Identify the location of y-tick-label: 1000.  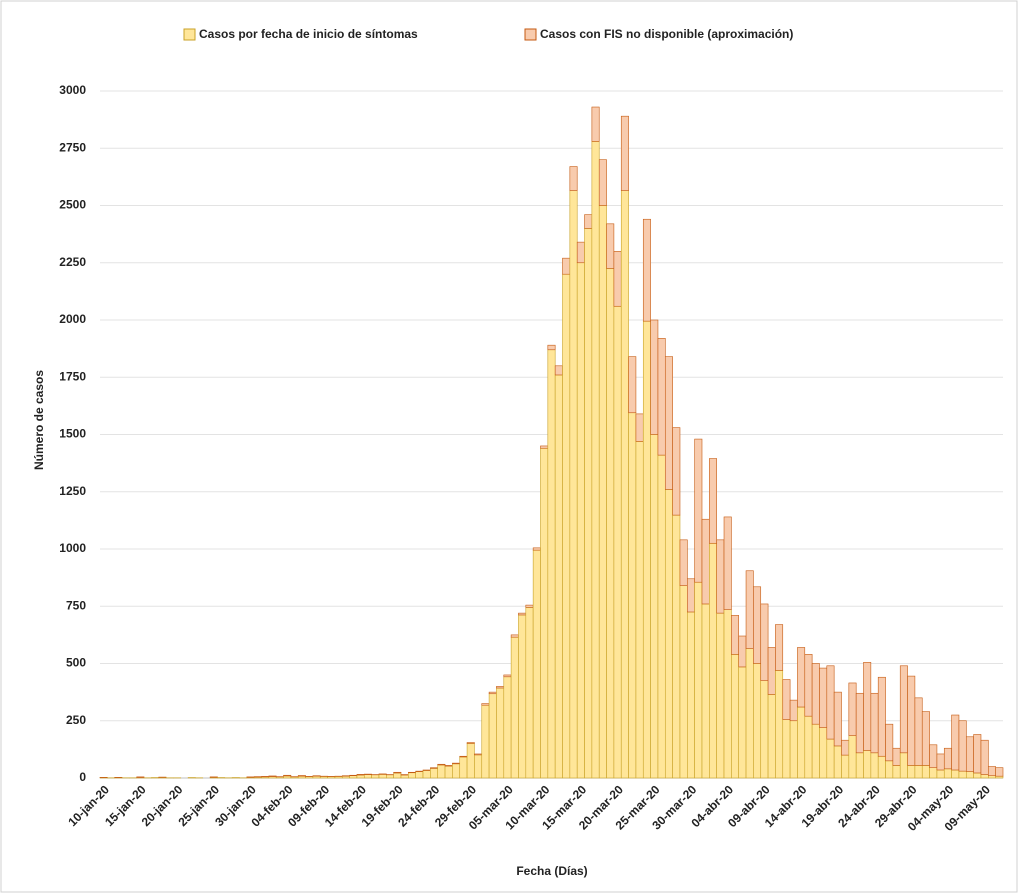
(72, 548).